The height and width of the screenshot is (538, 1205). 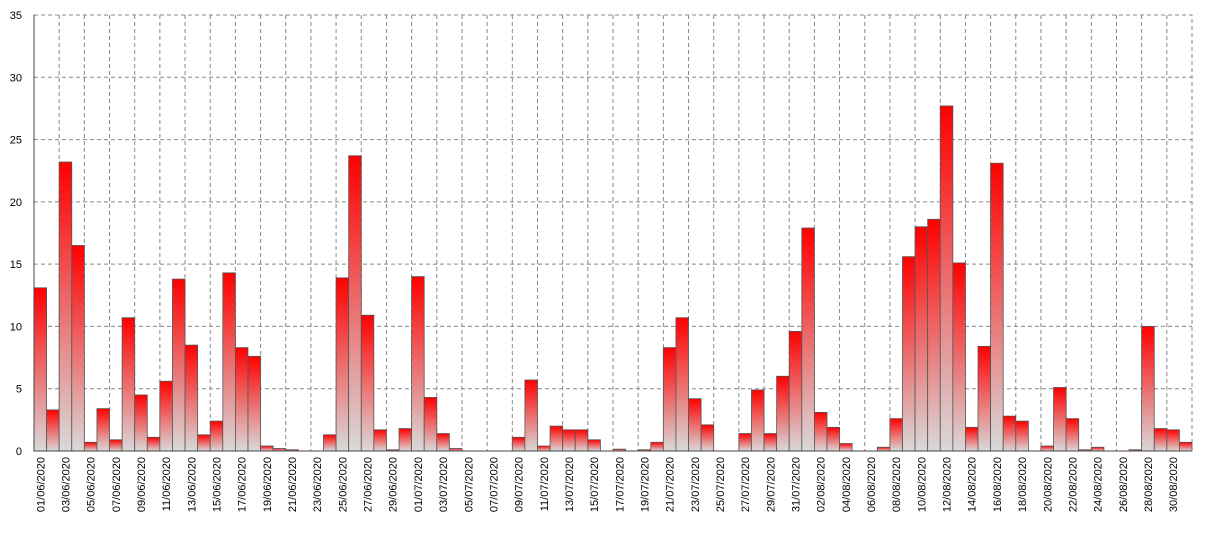 What do you see at coordinates (167, 484) in the screenshot?
I see `x-tick-label: 11/06/2020` at bounding box center [167, 484].